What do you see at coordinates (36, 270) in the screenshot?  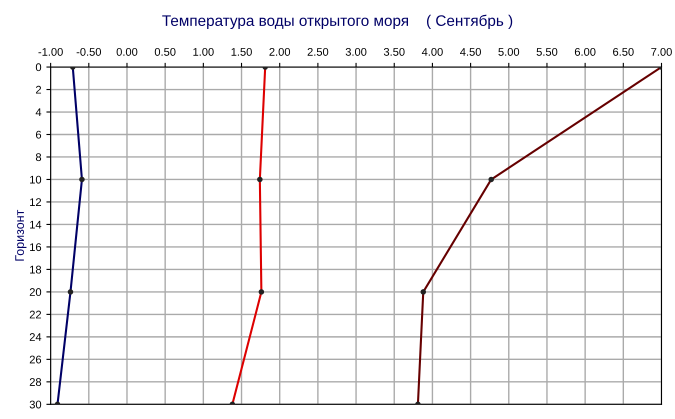 I see `y-tick-label: 18` at bounding box center [36, 270].